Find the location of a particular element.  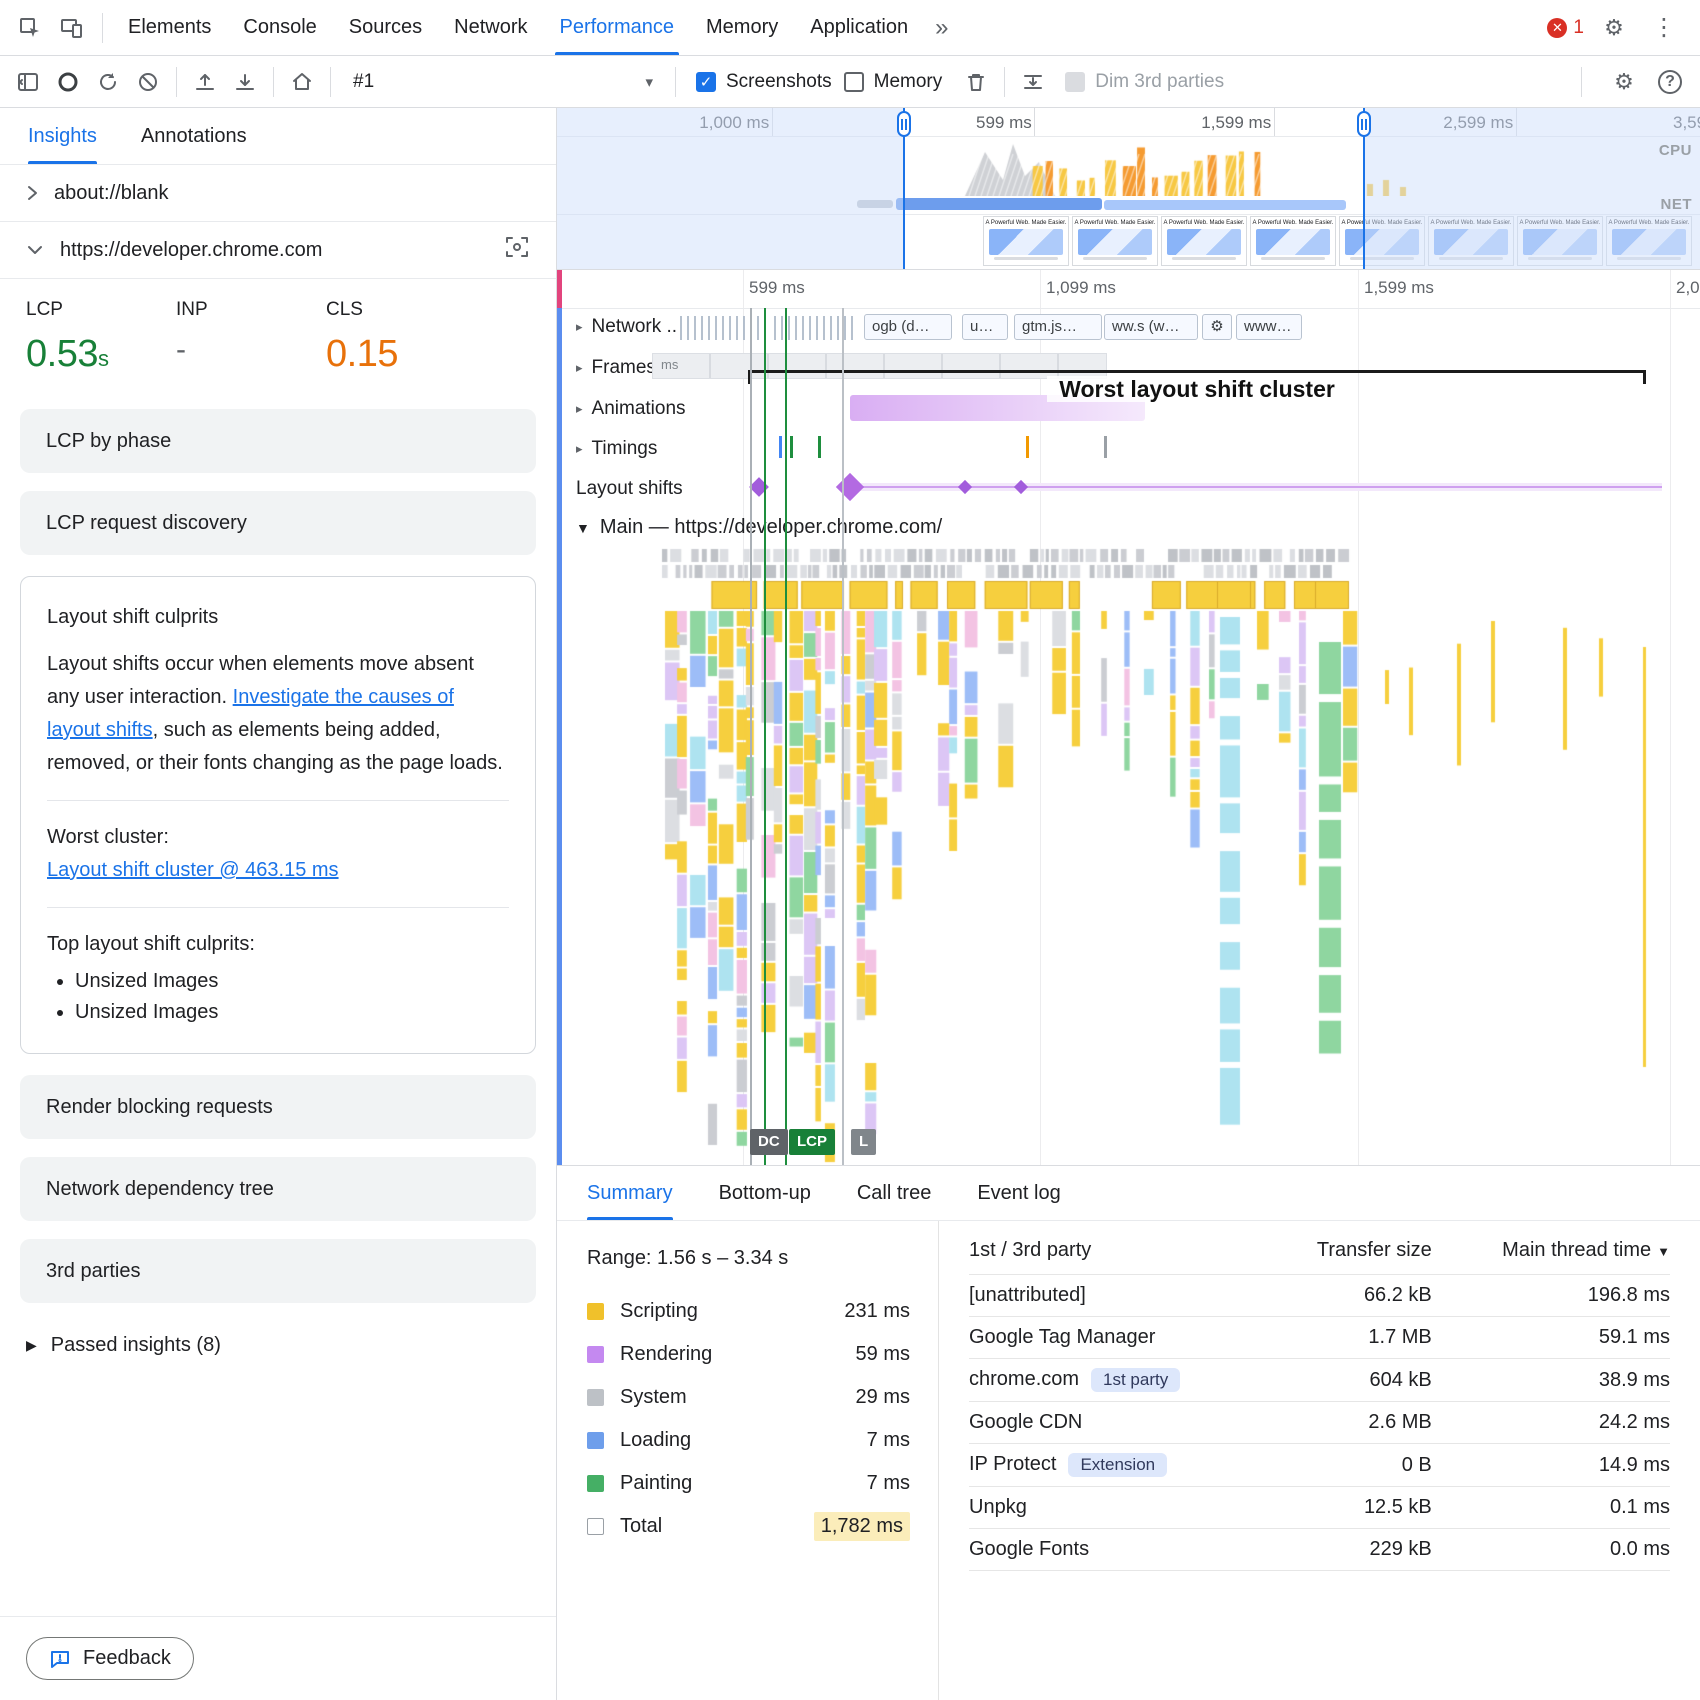

nav-item-about-blank: about://blank is located at coordinates (278, 193).